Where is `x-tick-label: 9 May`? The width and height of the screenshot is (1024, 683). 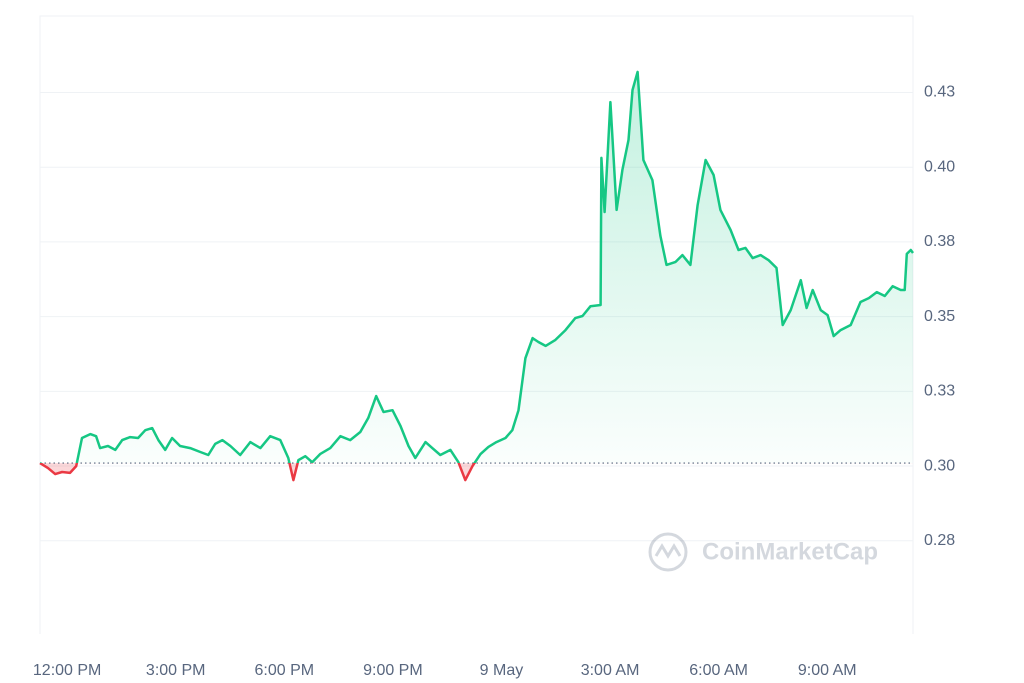 x-tick-label: 9 May is located at coordinates (502, 670).